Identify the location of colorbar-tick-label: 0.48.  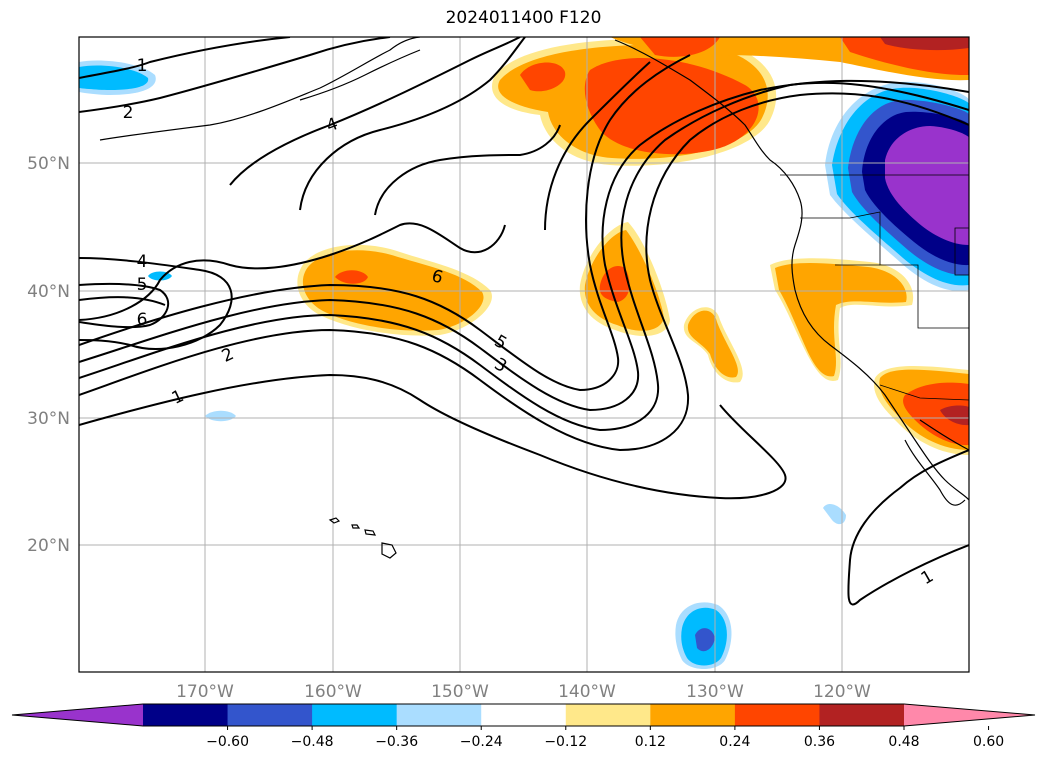
(903, 742).